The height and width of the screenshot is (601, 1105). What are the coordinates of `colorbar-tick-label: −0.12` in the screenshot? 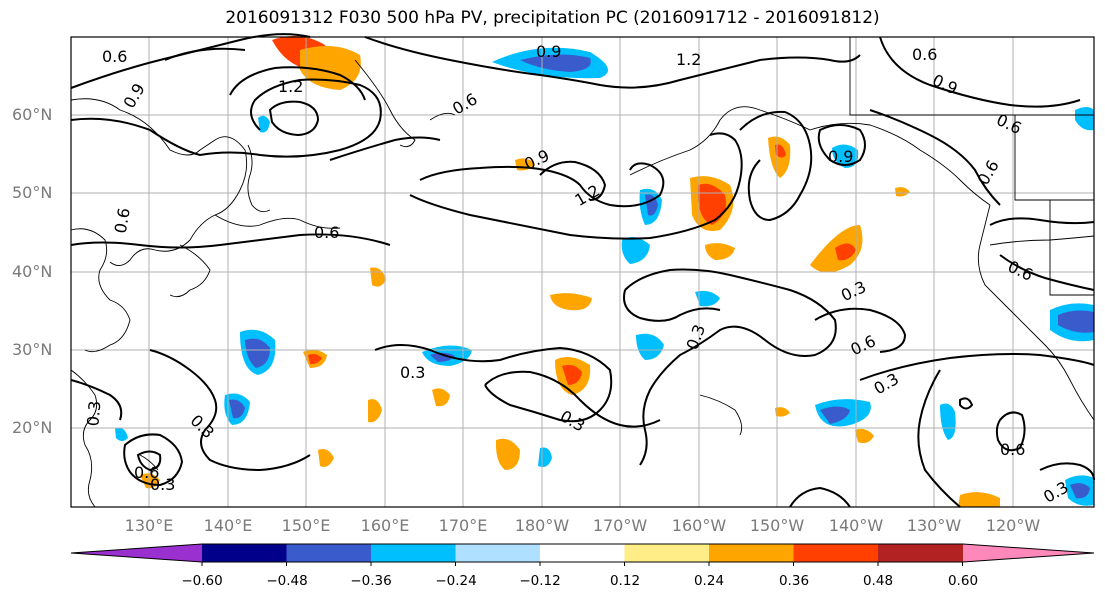 It's located at (540, 581).